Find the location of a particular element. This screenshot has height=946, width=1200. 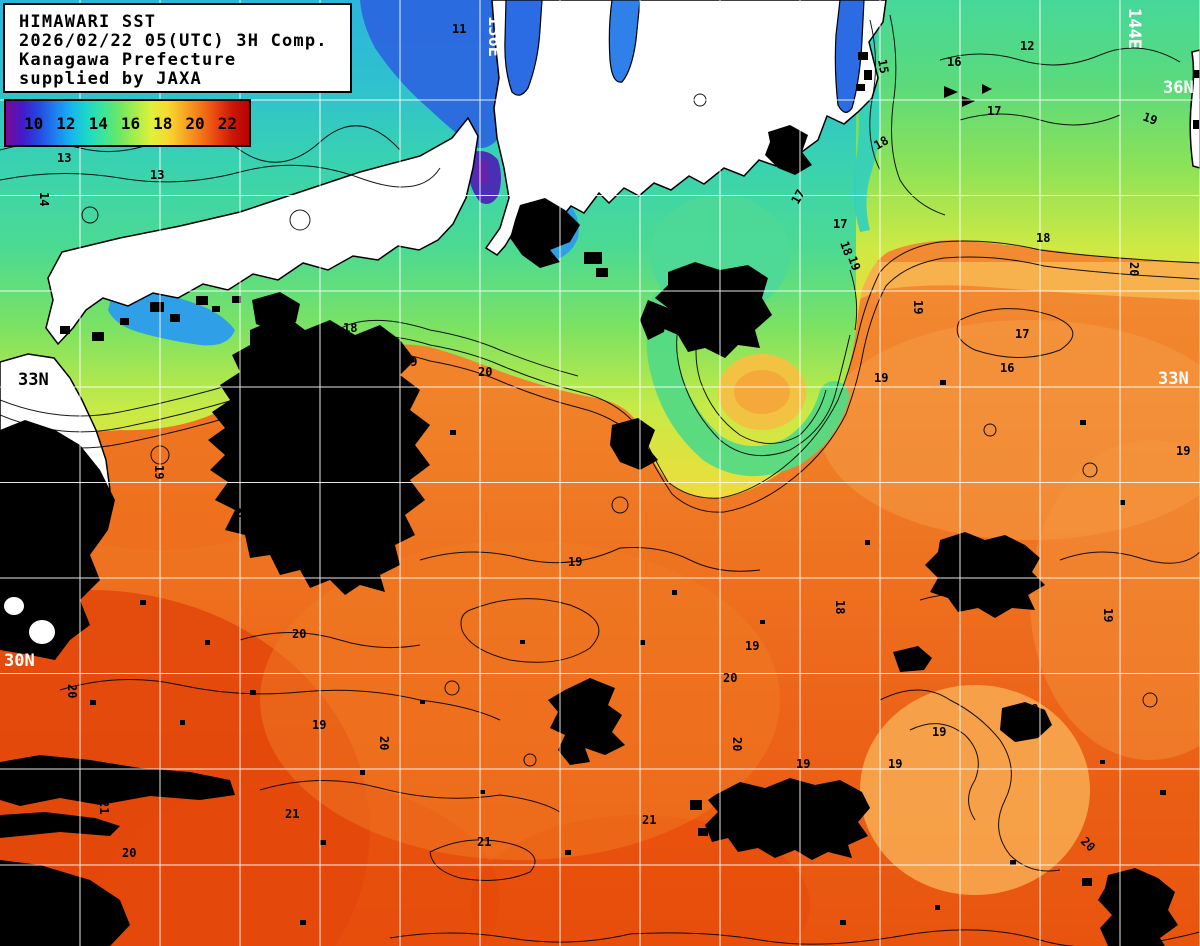

cloud-holes is located at coordinates (29, 620).